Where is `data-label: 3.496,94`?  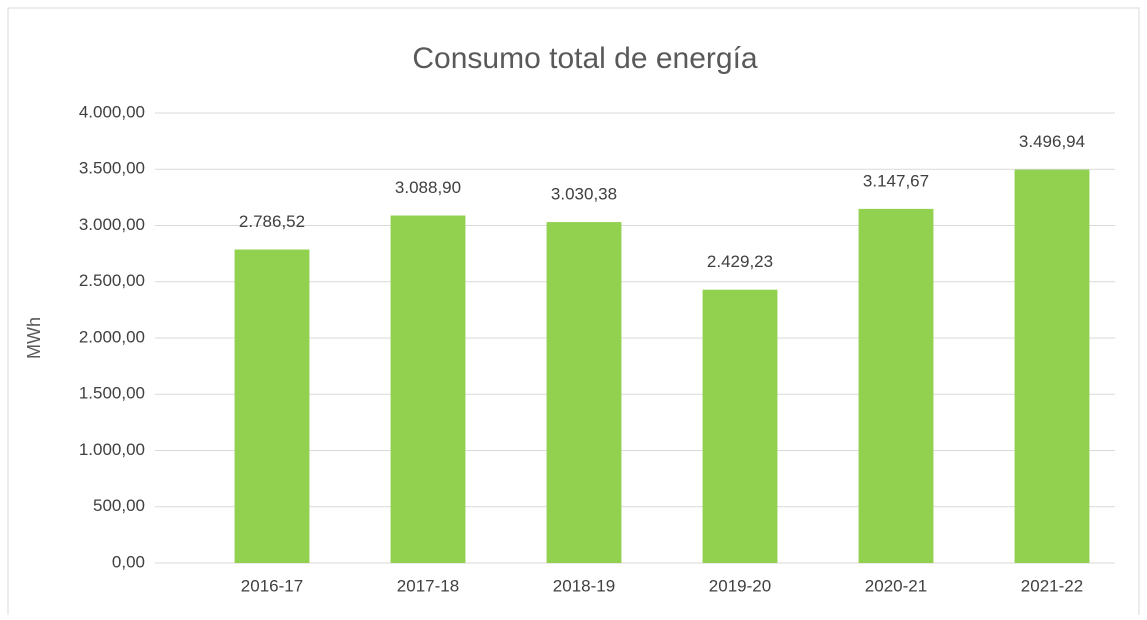
data-label: 3.496,94 is located at coordinates (1052, 141).